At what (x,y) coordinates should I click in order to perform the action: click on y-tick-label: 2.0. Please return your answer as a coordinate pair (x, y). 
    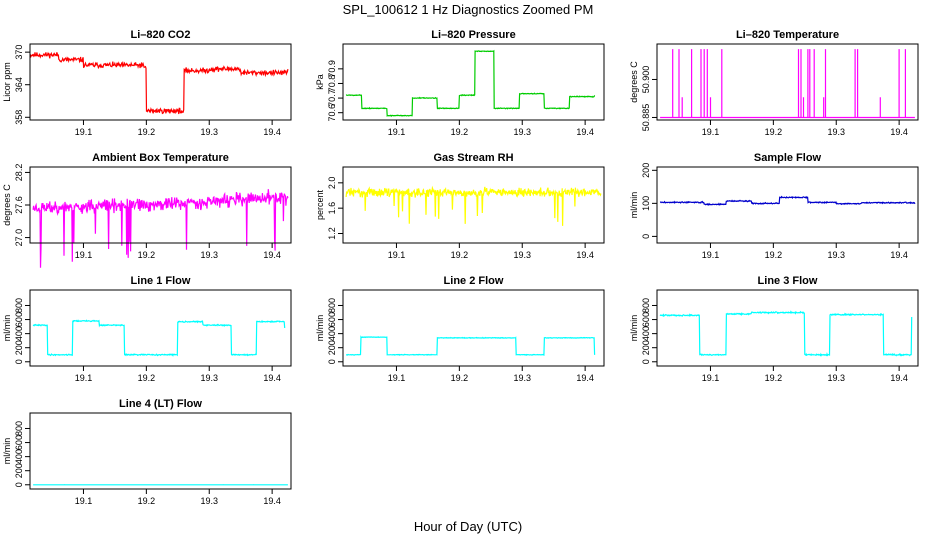
    Looking at the image, I should click on (332, 183).